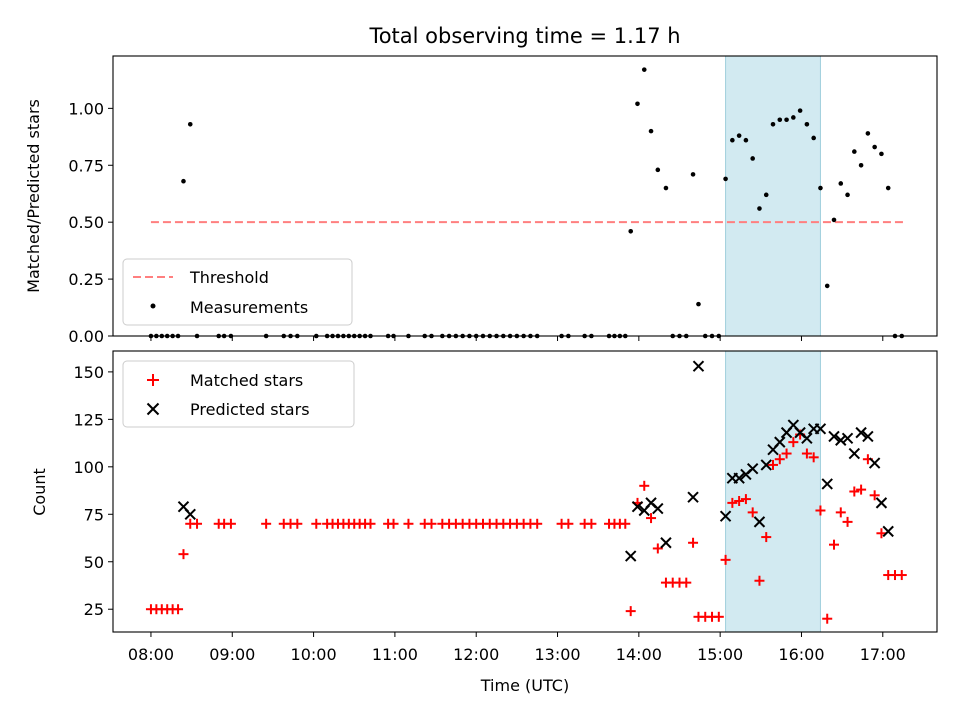 The width and height of the screenshot is (960, 720). What do you see at coordinates (94, 514) in the screenshot?
I see `y-tick-label: 75` at bounding box center [94, 514].